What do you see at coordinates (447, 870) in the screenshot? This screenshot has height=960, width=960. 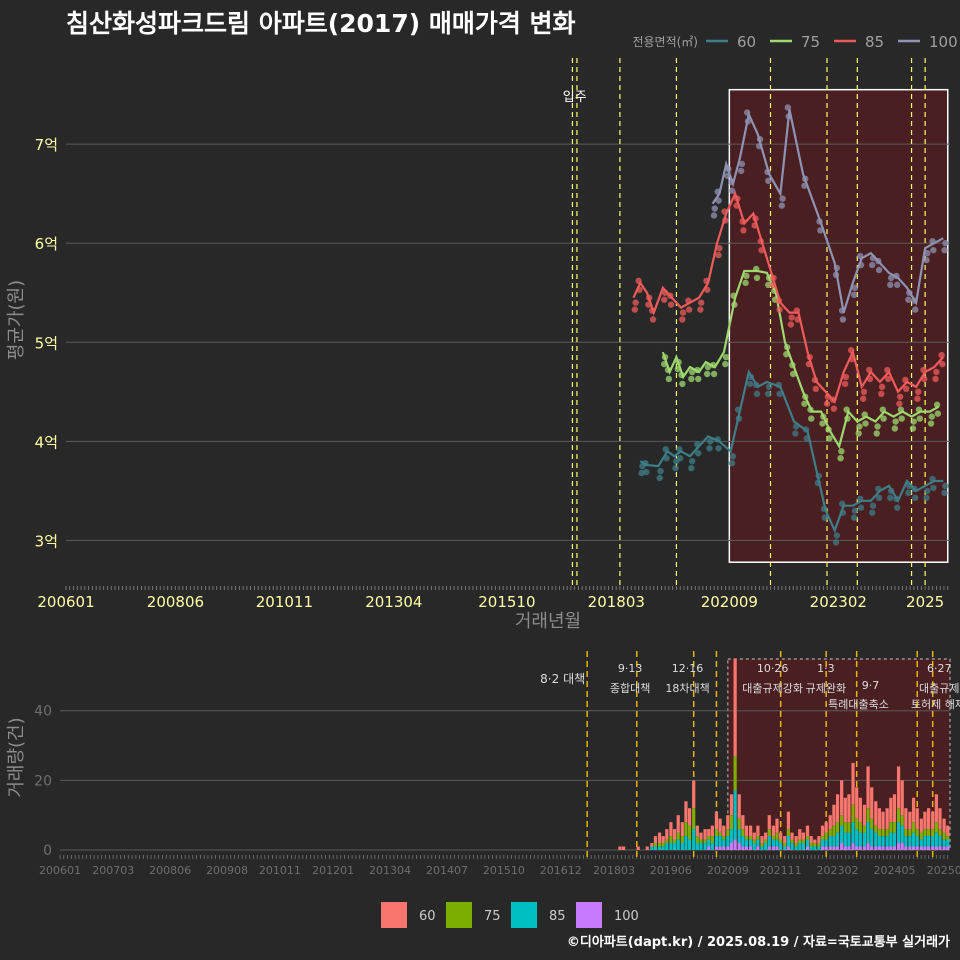 I see `x-tick-label: 201407` at bounding box center [447, 870].